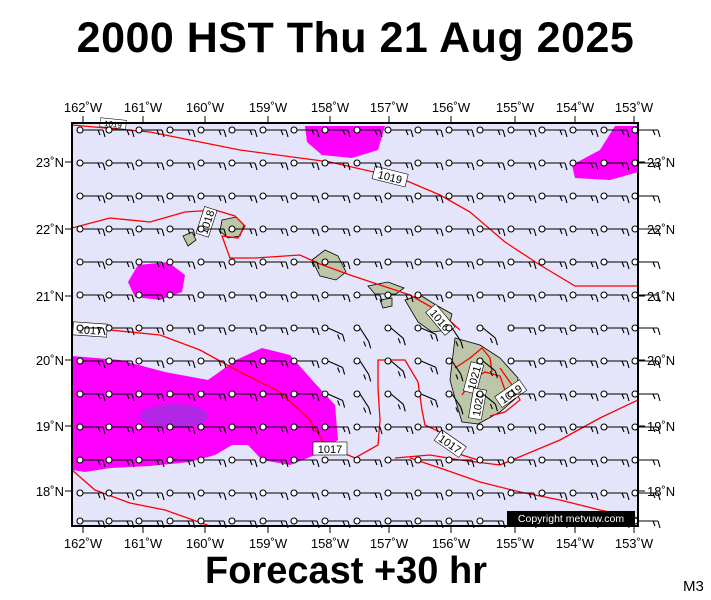 This screenshot has width=711, height=600. I want to click on copyright-text: Copyright metvuw.com, so click(571, 519).